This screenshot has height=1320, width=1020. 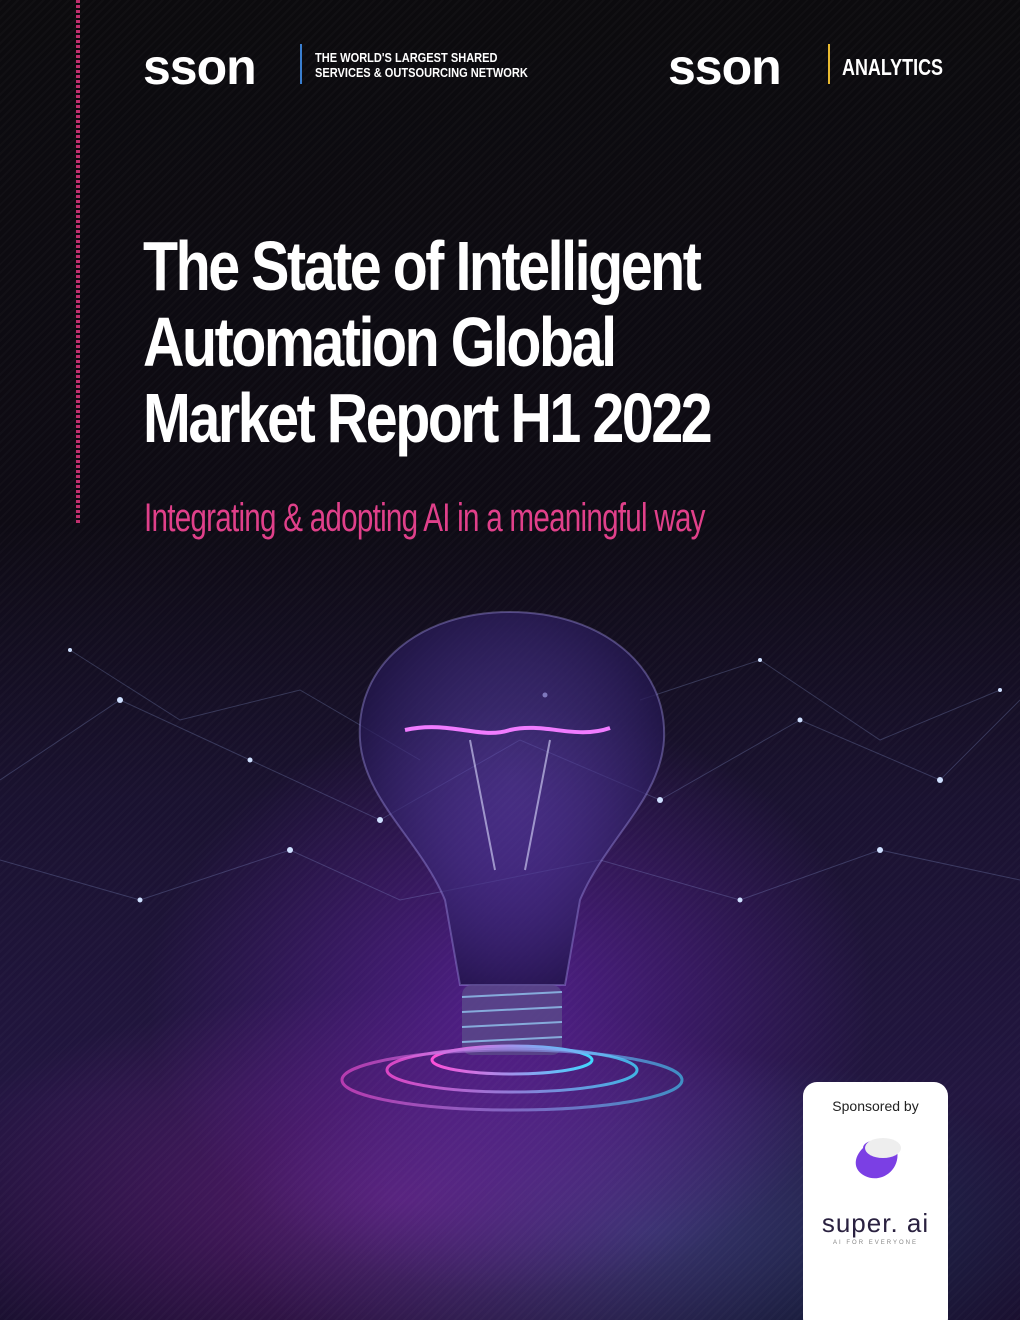 I want to click on title-line: The State of Intelligent, so click(x=422, y=266).